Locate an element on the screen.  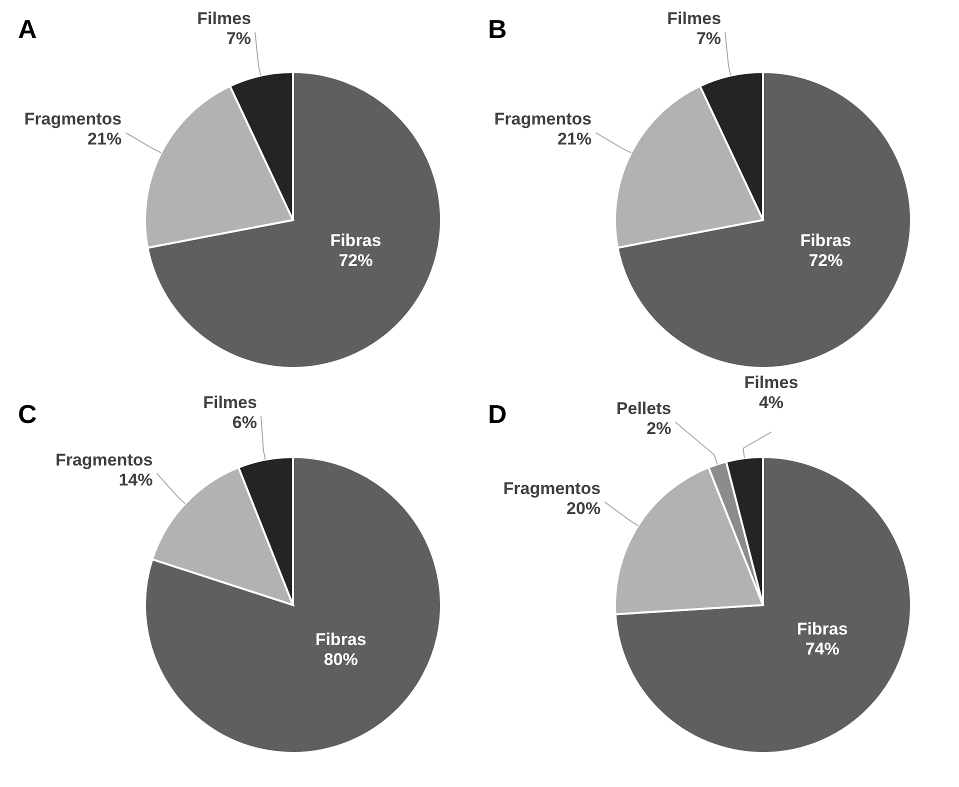
data-label: 2% is located at coordinates (659, 428).